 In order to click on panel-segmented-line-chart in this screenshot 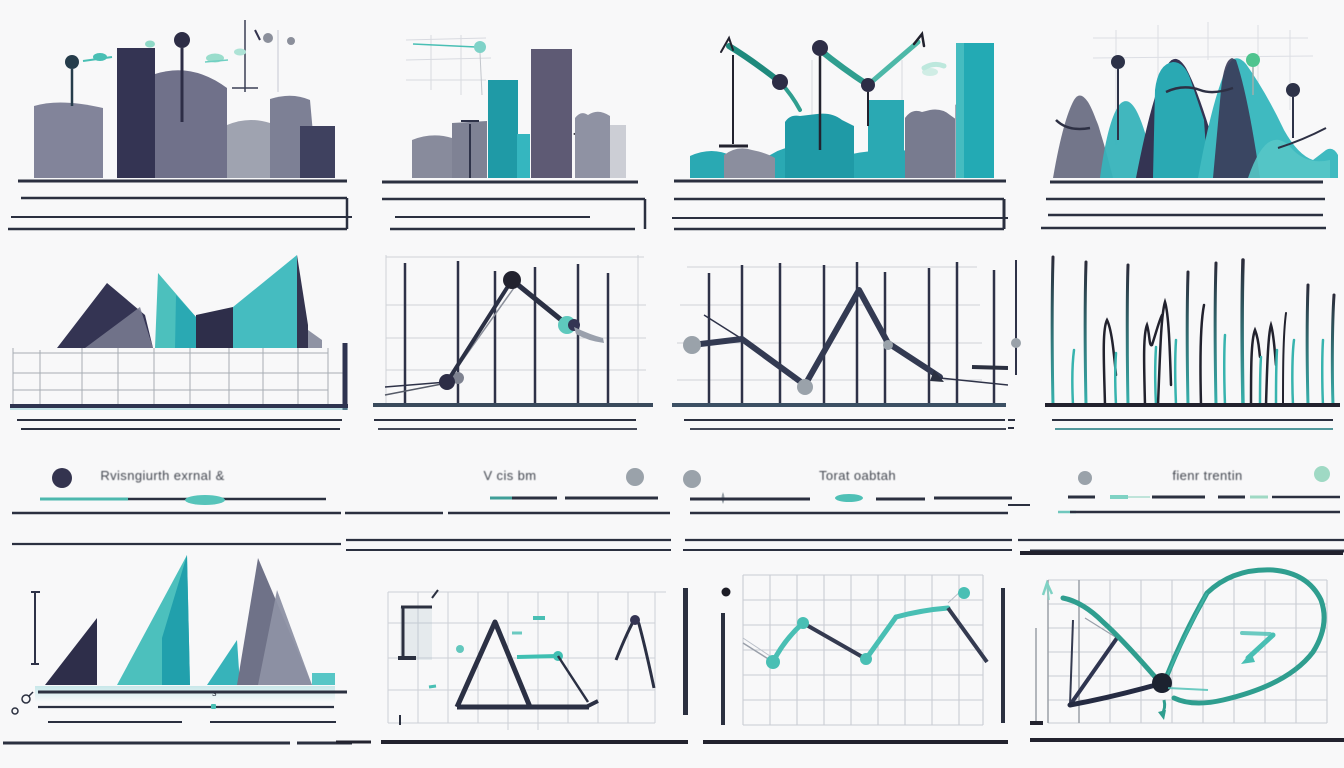, I will do `click(846, 659)`.